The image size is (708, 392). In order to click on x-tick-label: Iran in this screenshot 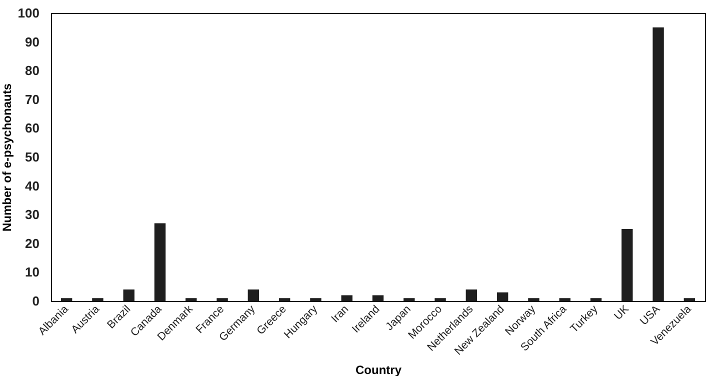, I will do `click(340, 314)`.